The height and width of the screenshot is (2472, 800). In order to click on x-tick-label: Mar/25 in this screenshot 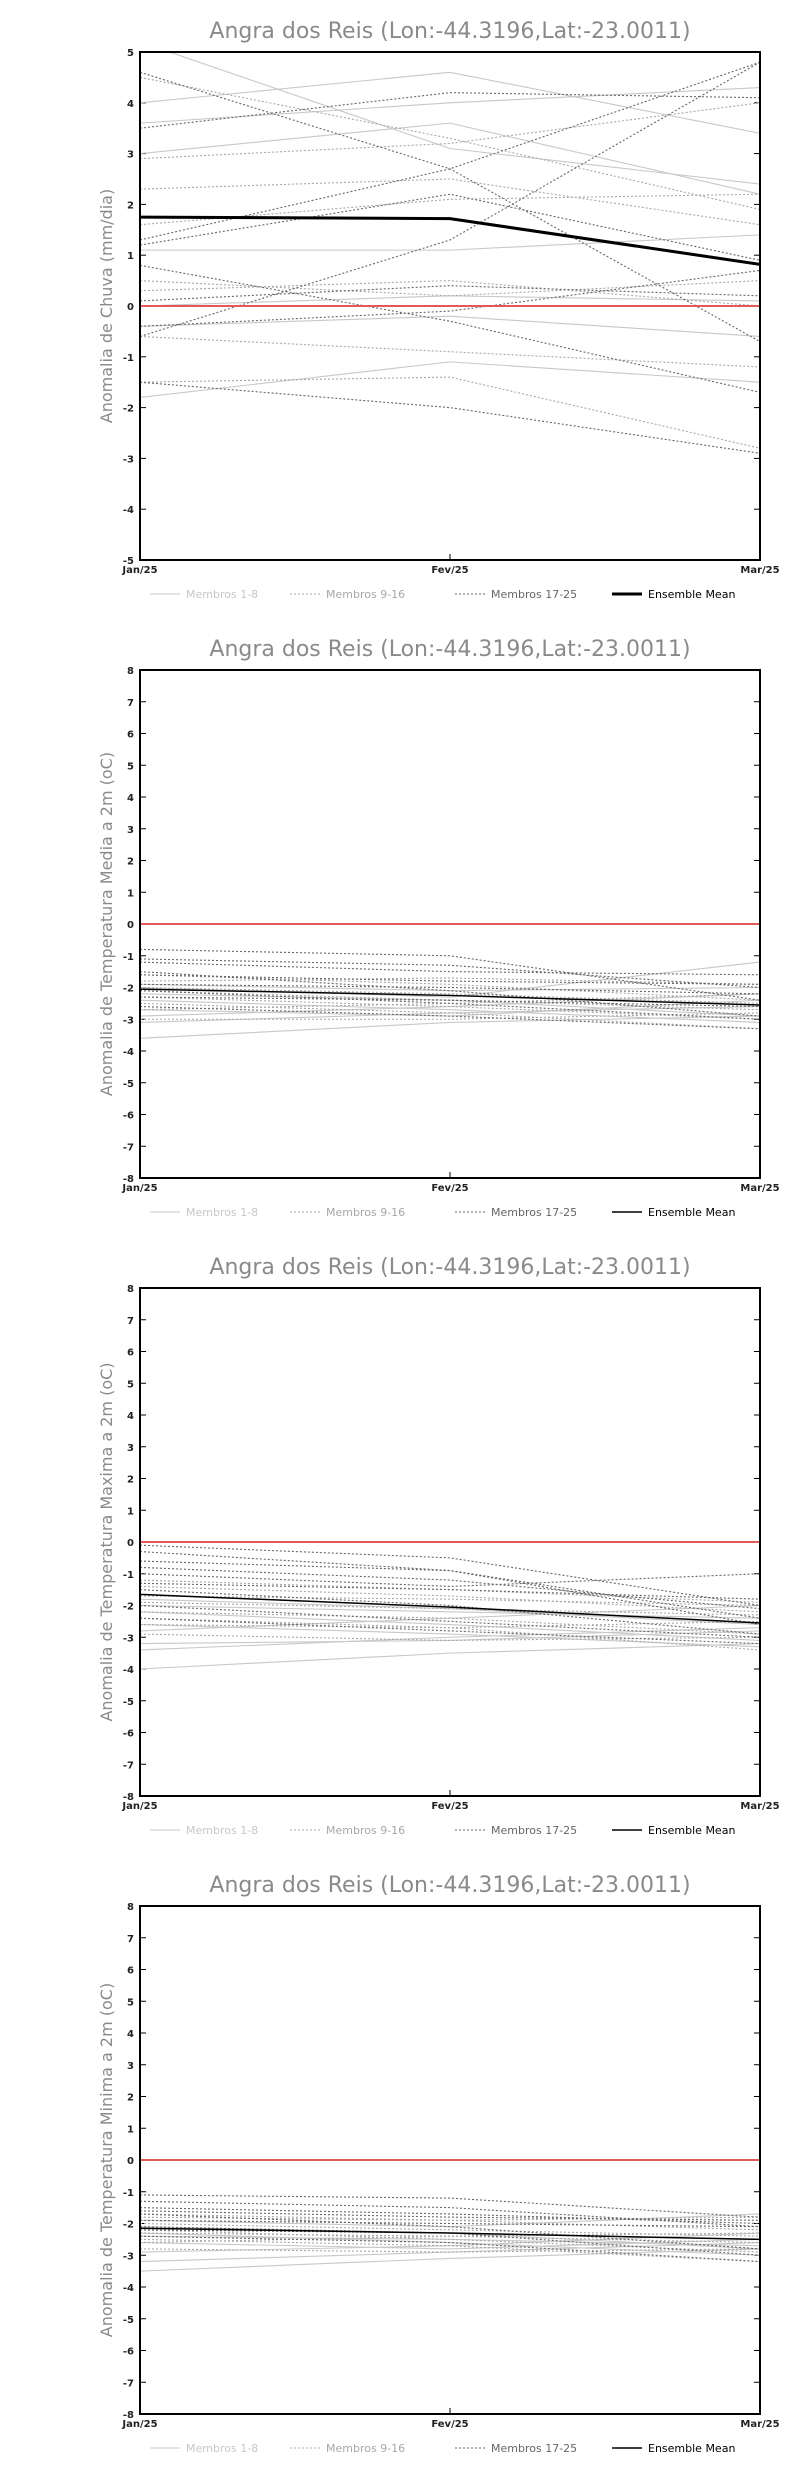, I will do `click(759, 570)`.